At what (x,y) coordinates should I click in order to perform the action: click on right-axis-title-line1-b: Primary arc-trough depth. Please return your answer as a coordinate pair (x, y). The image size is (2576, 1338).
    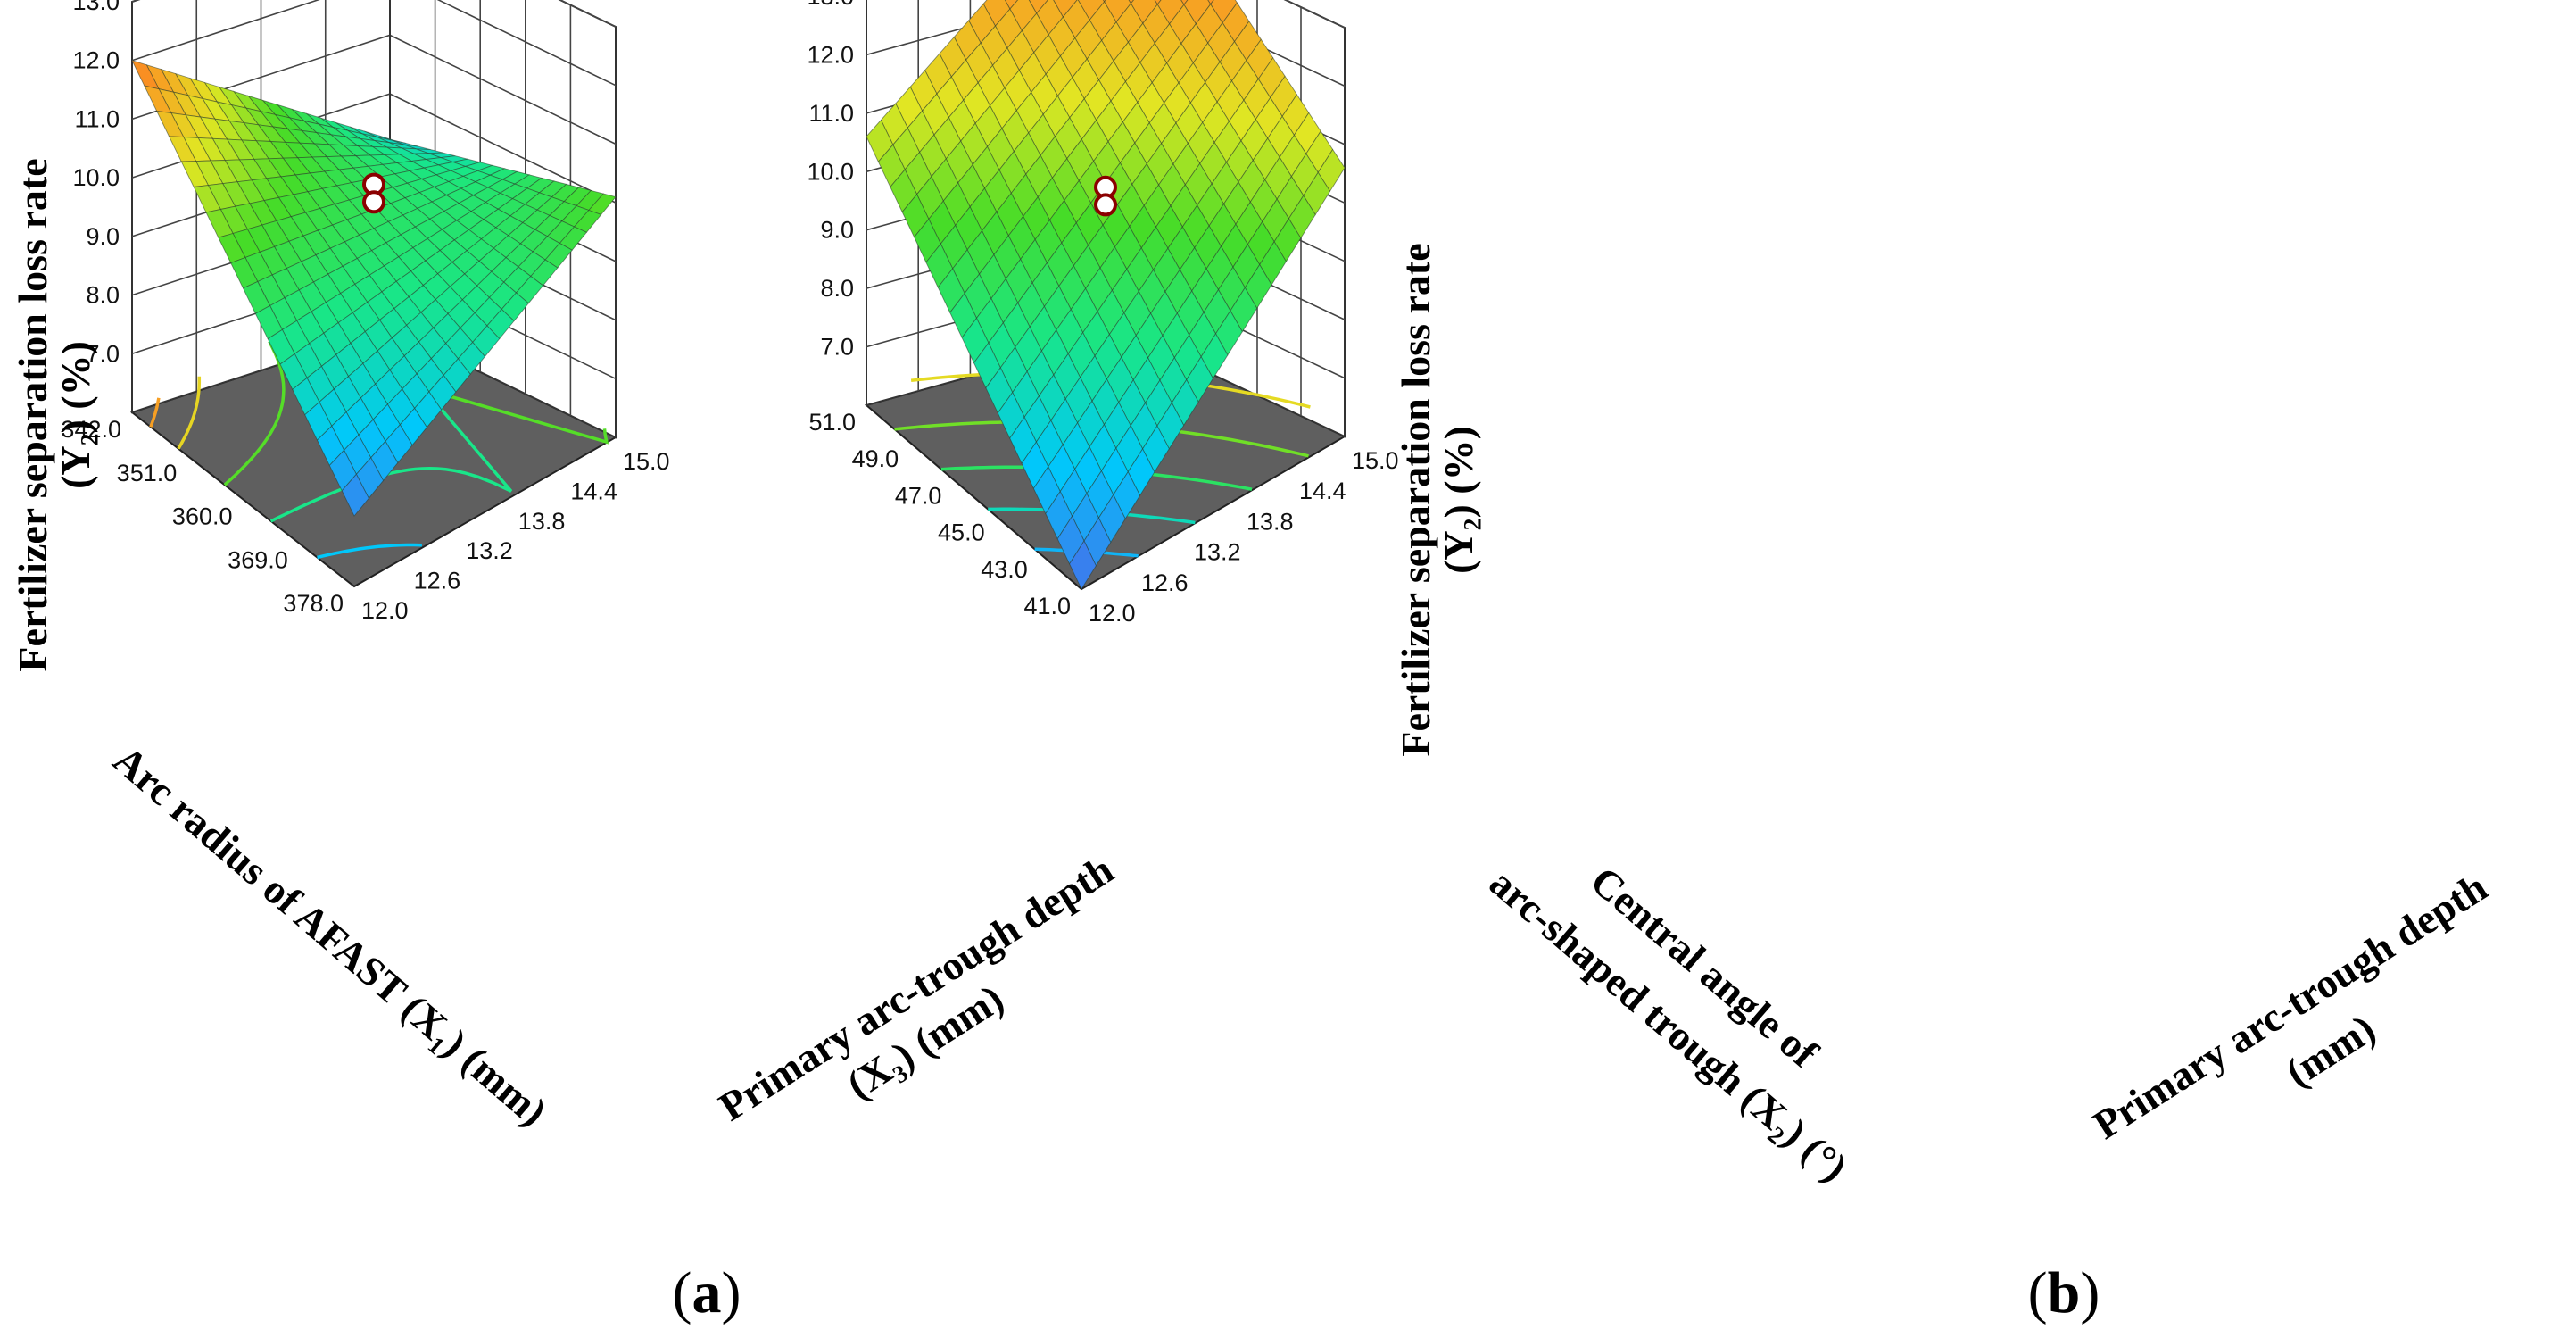
    Looking at the image, I should click on (2290, 1006).